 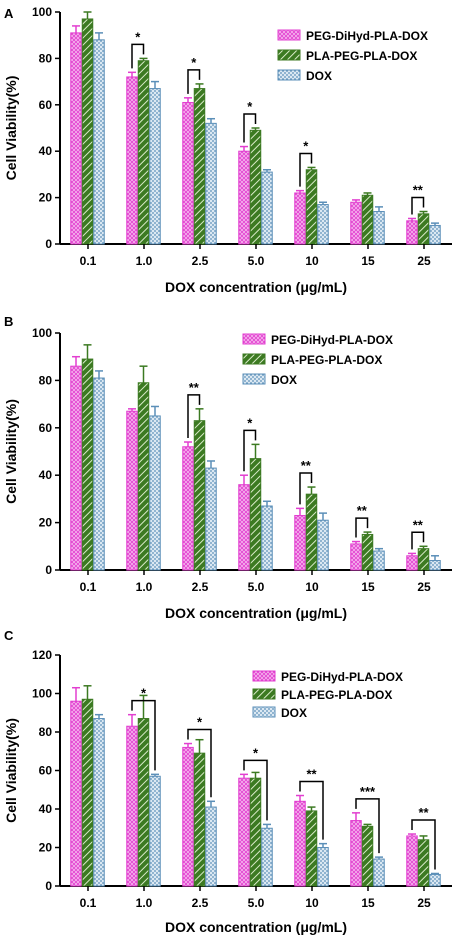 What do you see at coordinates (200, 261) in the screenshot?
I see `x-tick-label: 2.5` at bounding box center [200, 261].